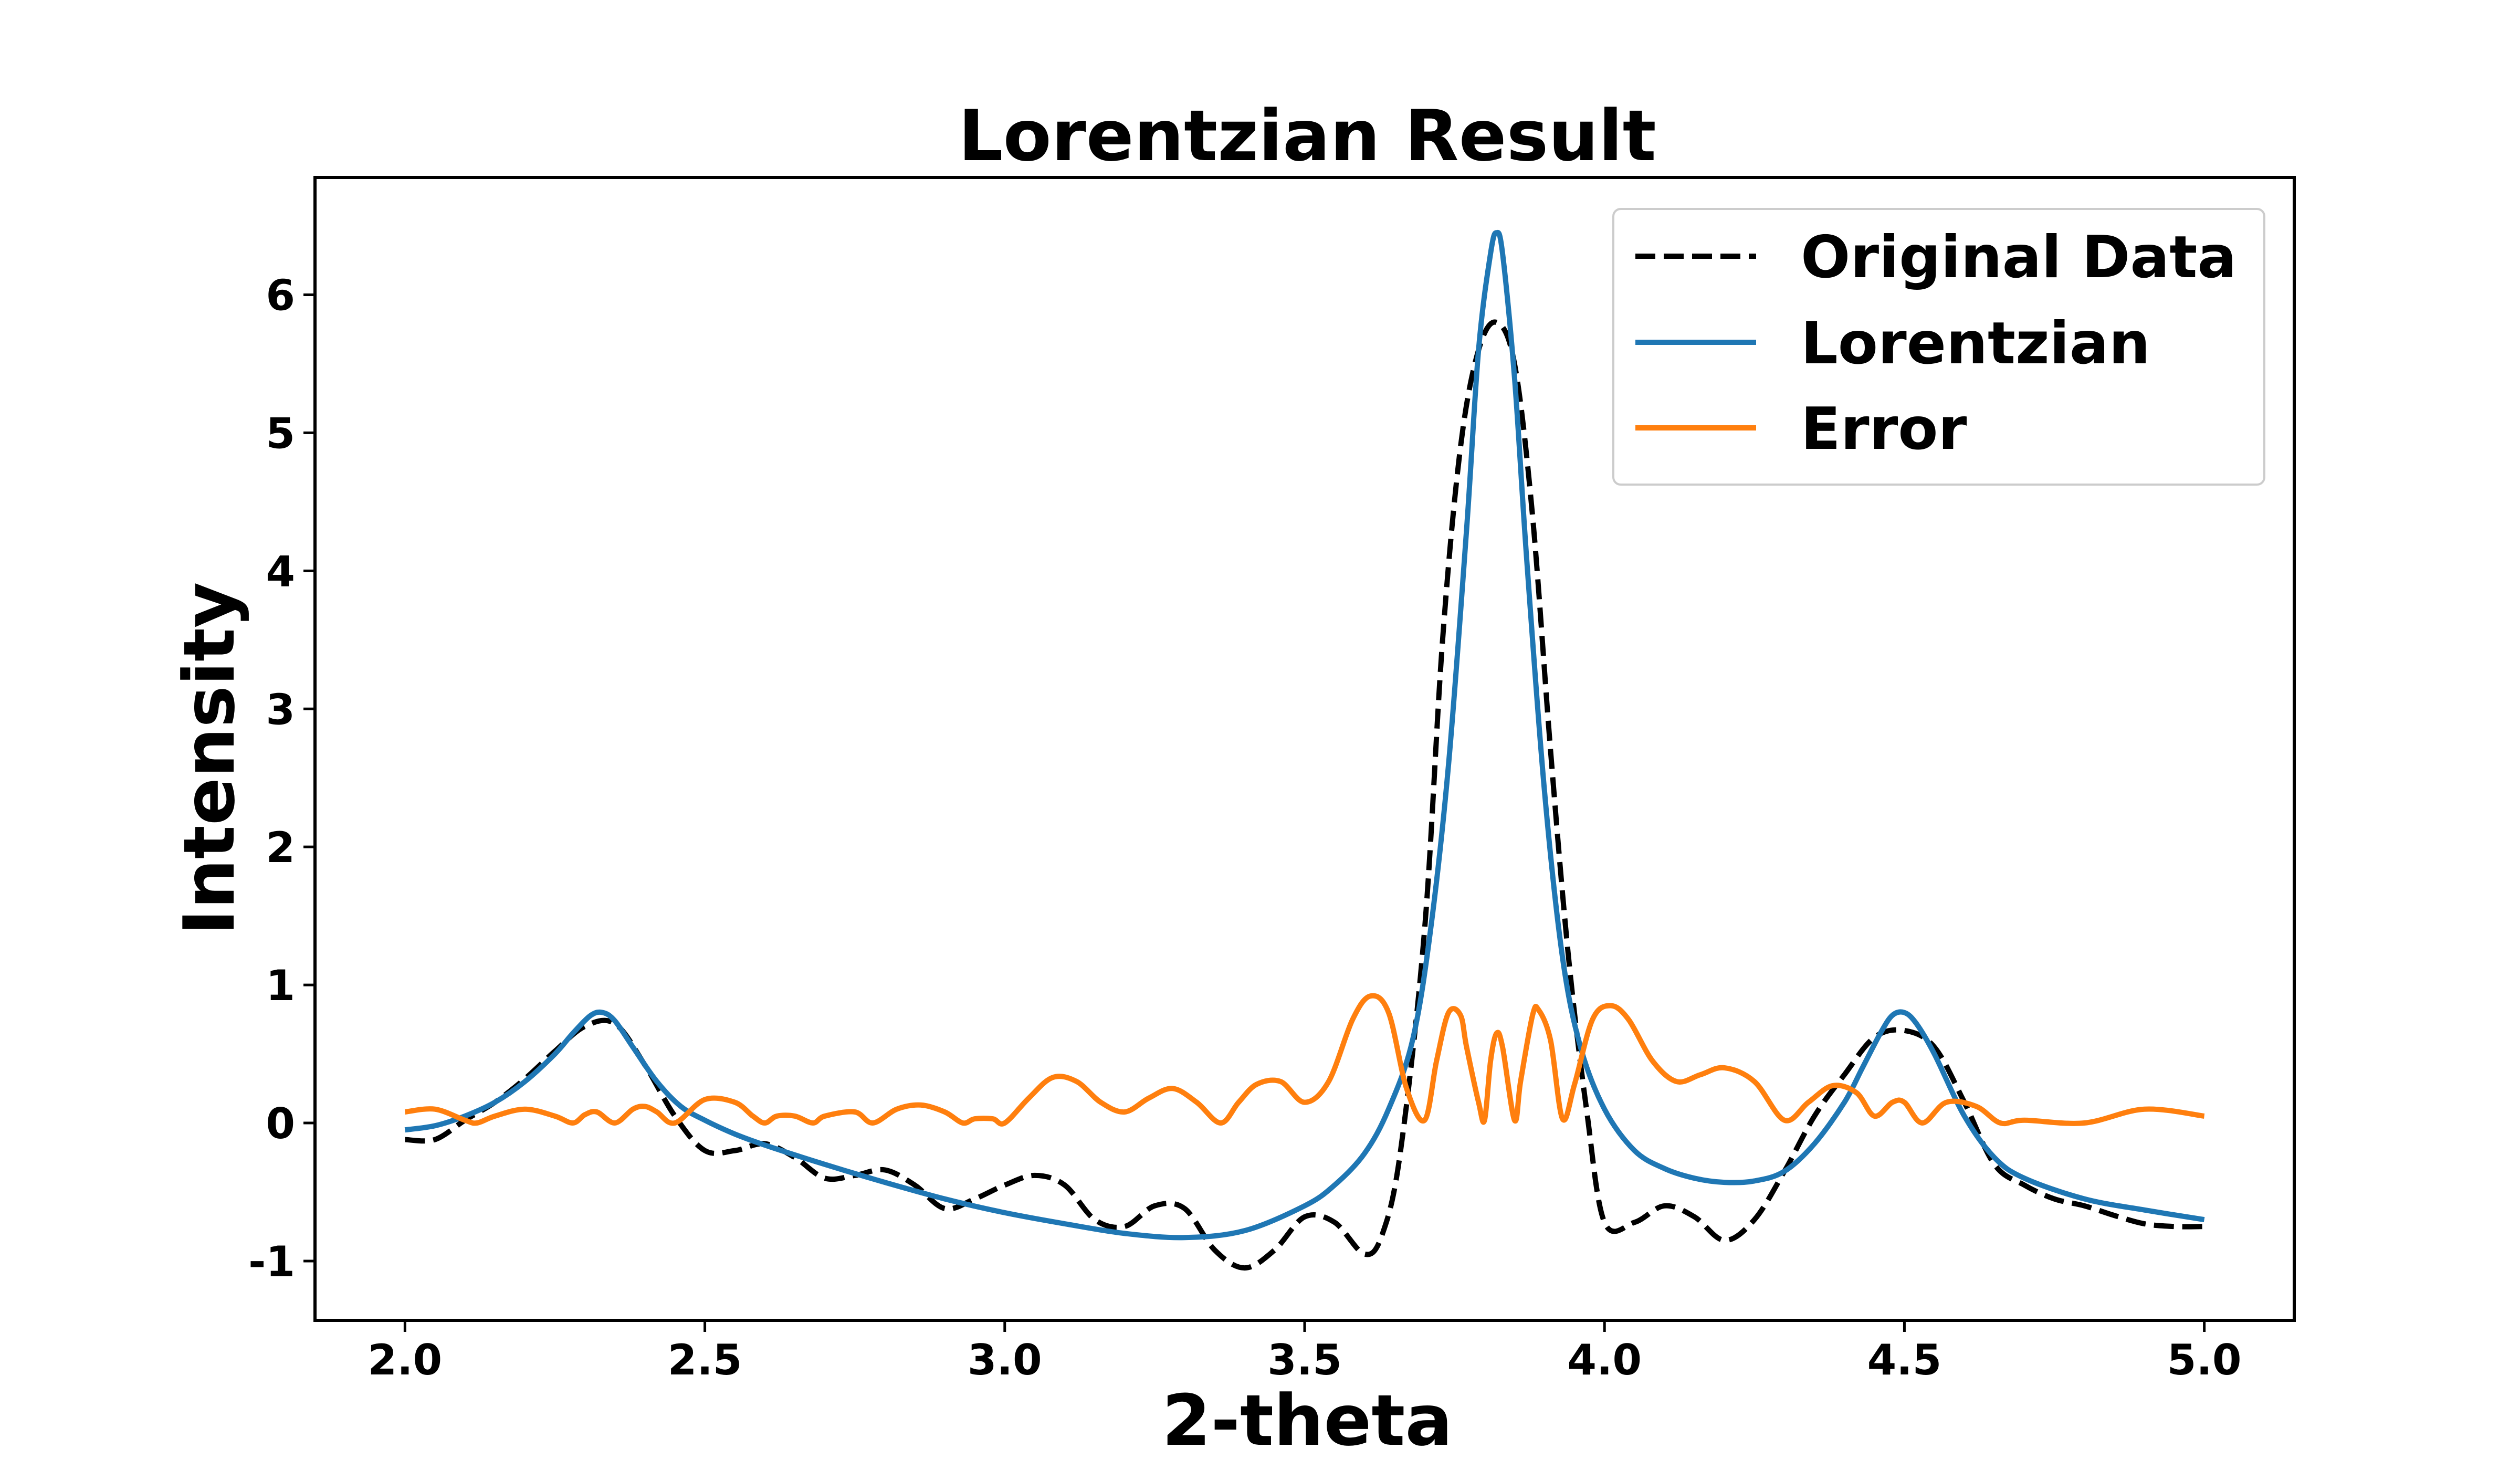  What do you see at coordinates (1304, 1360) in the screenshot?
I see `x-tick-label: 3.5` at bounding box center [1304, 1360].